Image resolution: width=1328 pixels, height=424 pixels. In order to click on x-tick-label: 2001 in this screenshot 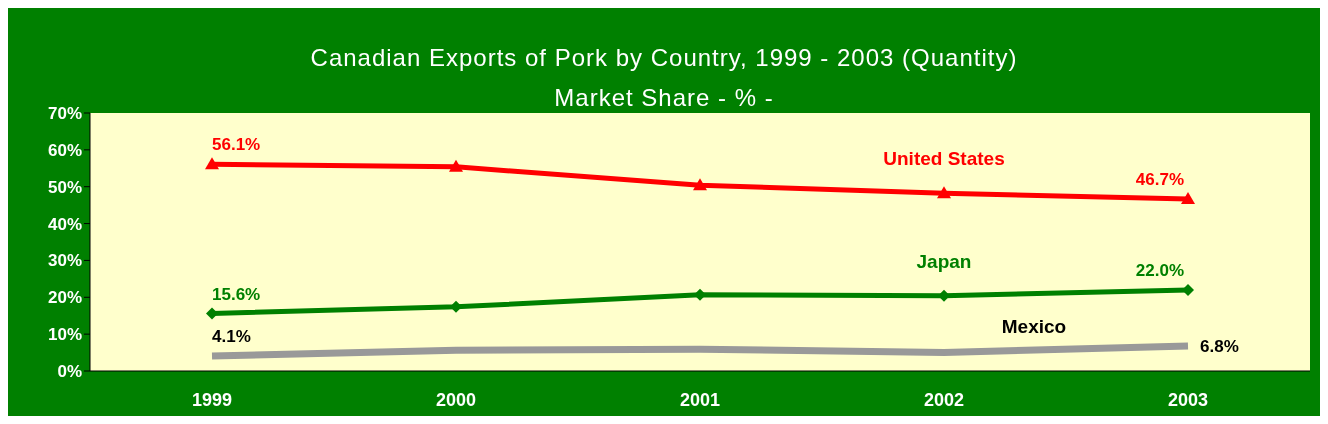, I will do `click(700, 399)`.